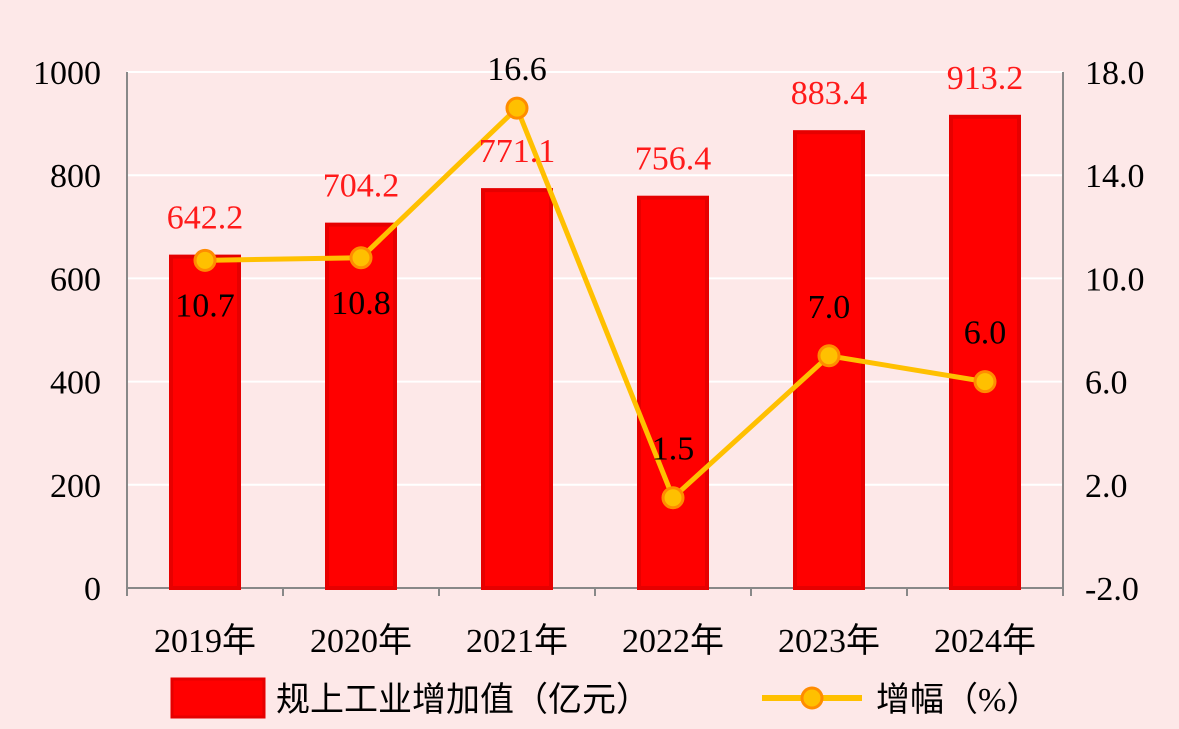  Describe the element at coordinates (361, 186) in the screenshot. I see `bar-data-label: 704.2` at that location.